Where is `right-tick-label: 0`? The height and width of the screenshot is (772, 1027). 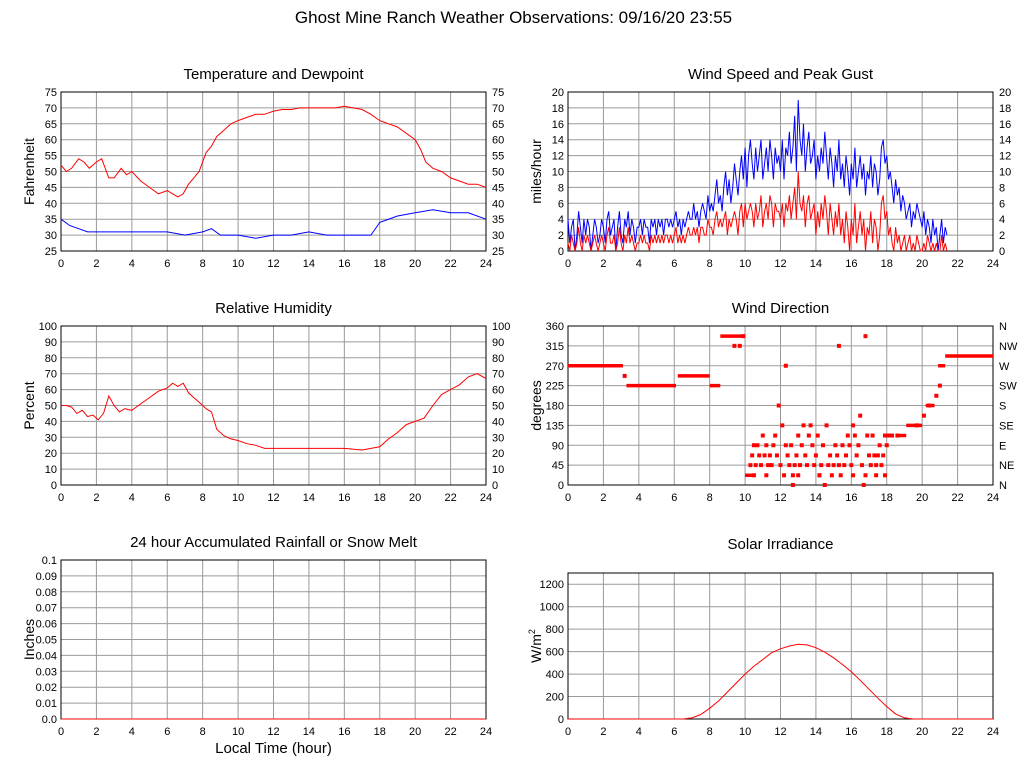
right-tick-label: 0 is located at coordinates (1002, 252).